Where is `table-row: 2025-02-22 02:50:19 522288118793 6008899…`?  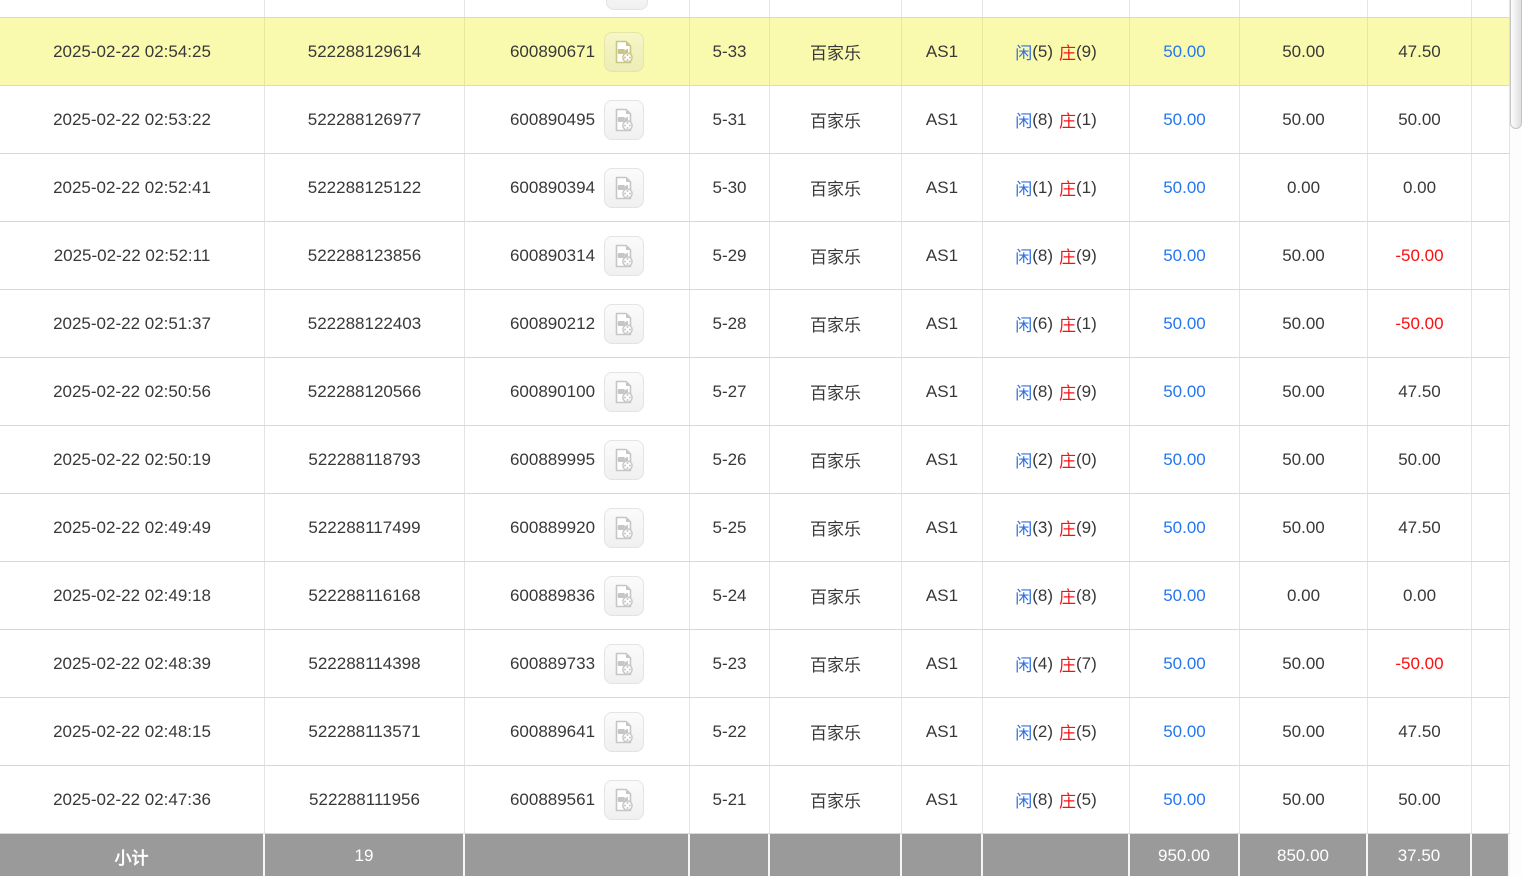 table-row: 2025-02-22 02:50:19 522288118793 6008899… is located at coordinates (755, 460).